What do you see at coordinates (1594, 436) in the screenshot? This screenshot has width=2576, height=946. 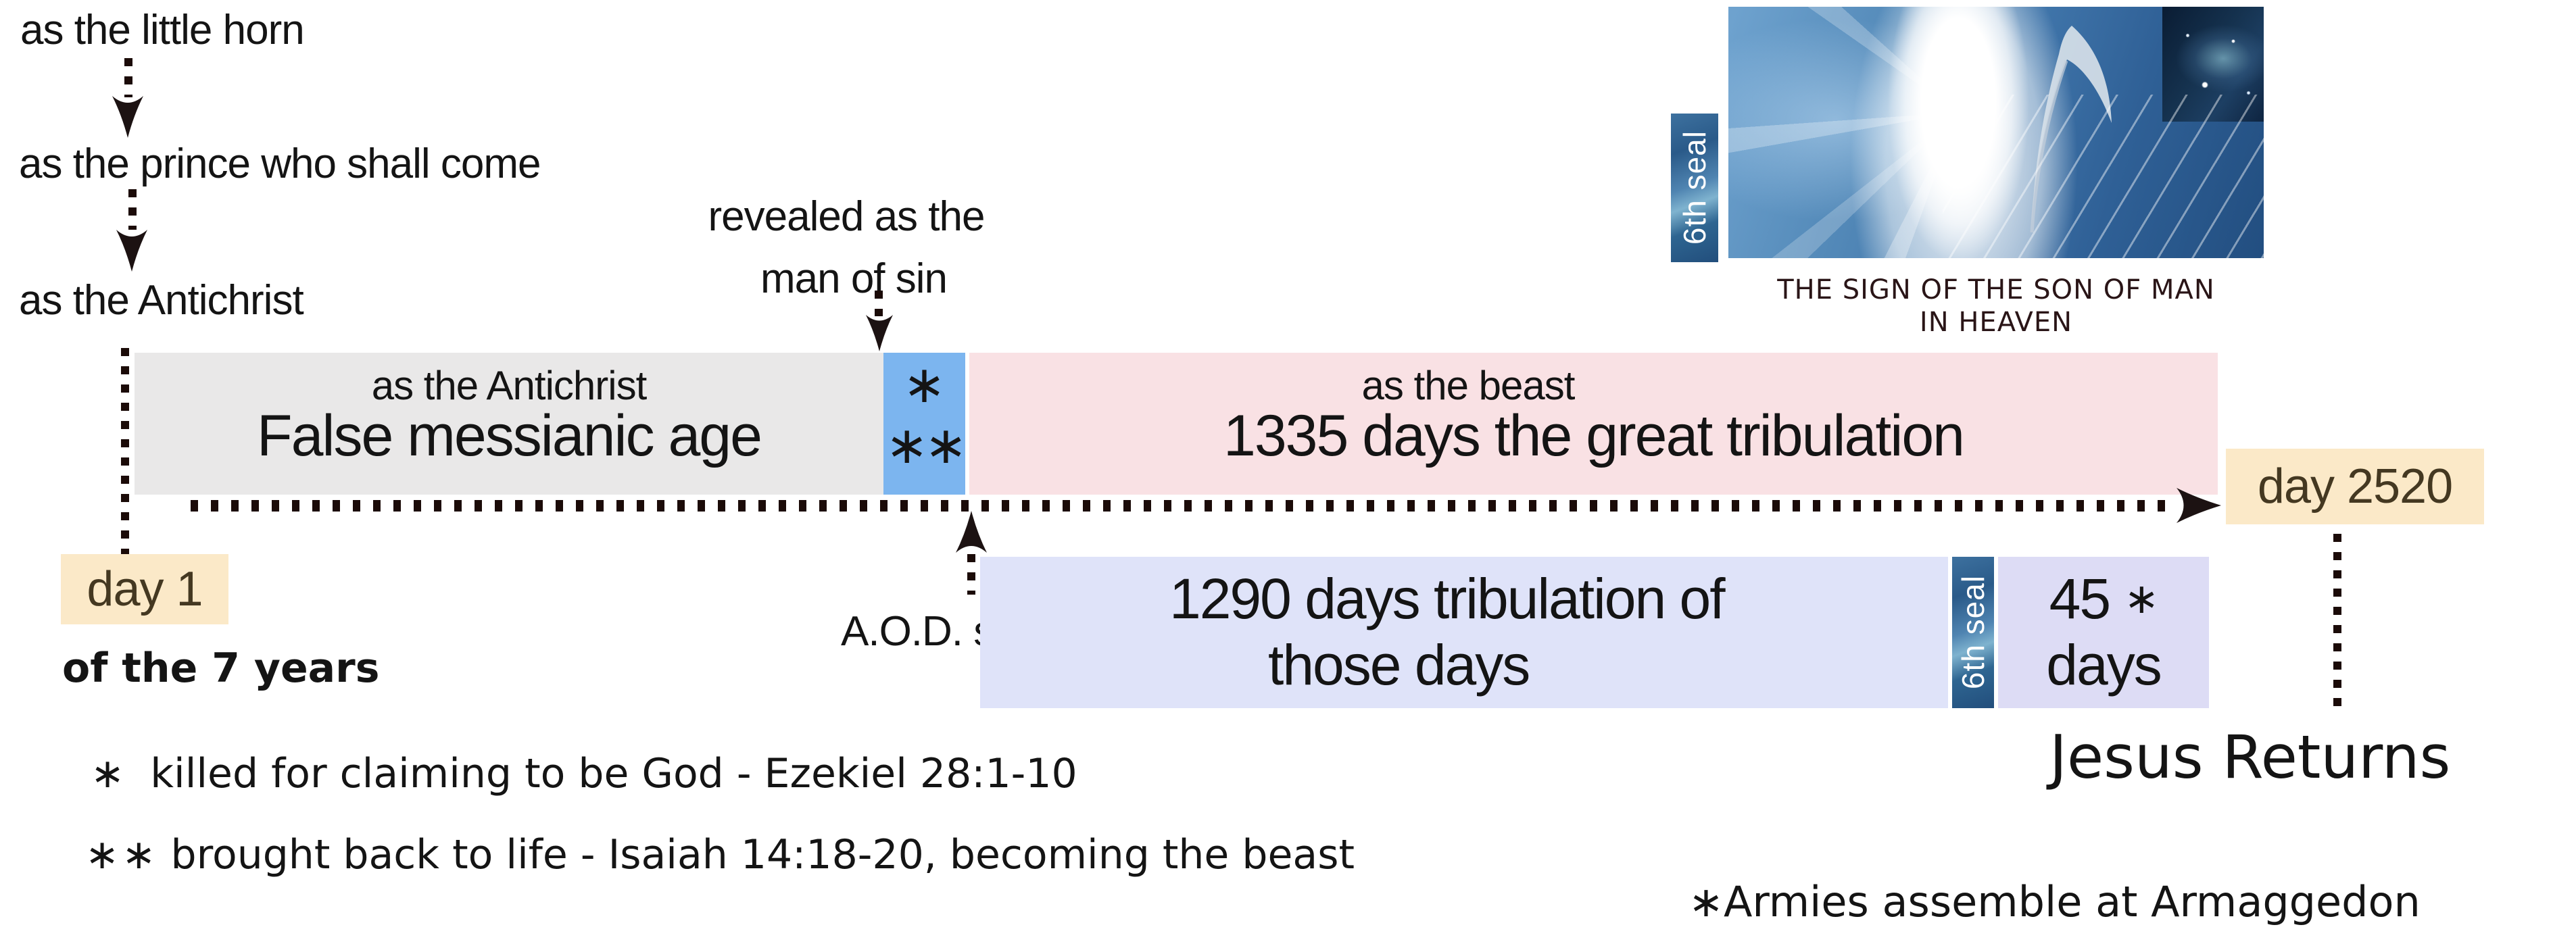 I see `pink-box-title: 1335 days the great tribulation` at bounding box center [1594, 436].